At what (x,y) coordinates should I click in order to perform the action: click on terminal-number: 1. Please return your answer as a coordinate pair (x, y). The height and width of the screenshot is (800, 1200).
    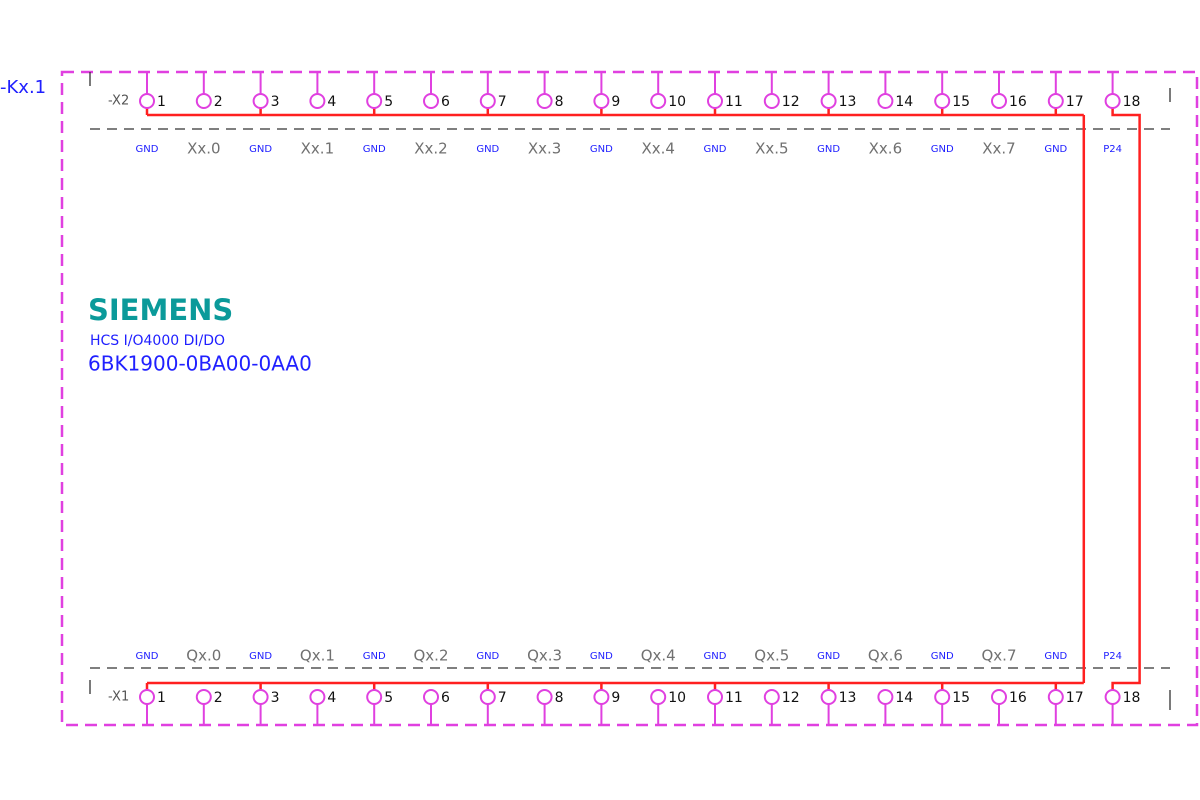
    Looking at the image, I should click on (161, 698).